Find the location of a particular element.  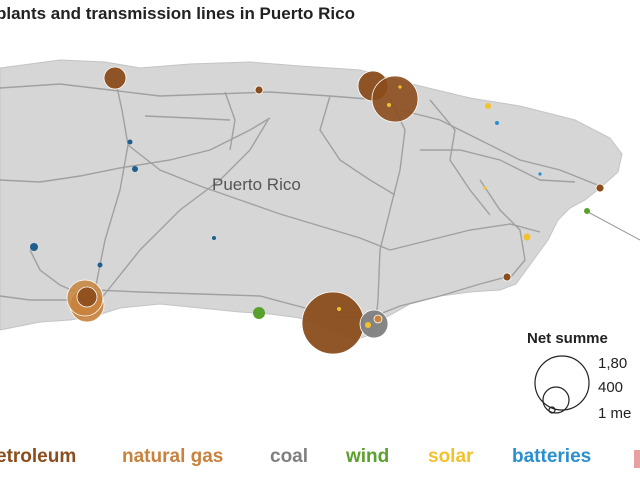

size-legend-value-medium: 400 is located at coordinates (610, 387).